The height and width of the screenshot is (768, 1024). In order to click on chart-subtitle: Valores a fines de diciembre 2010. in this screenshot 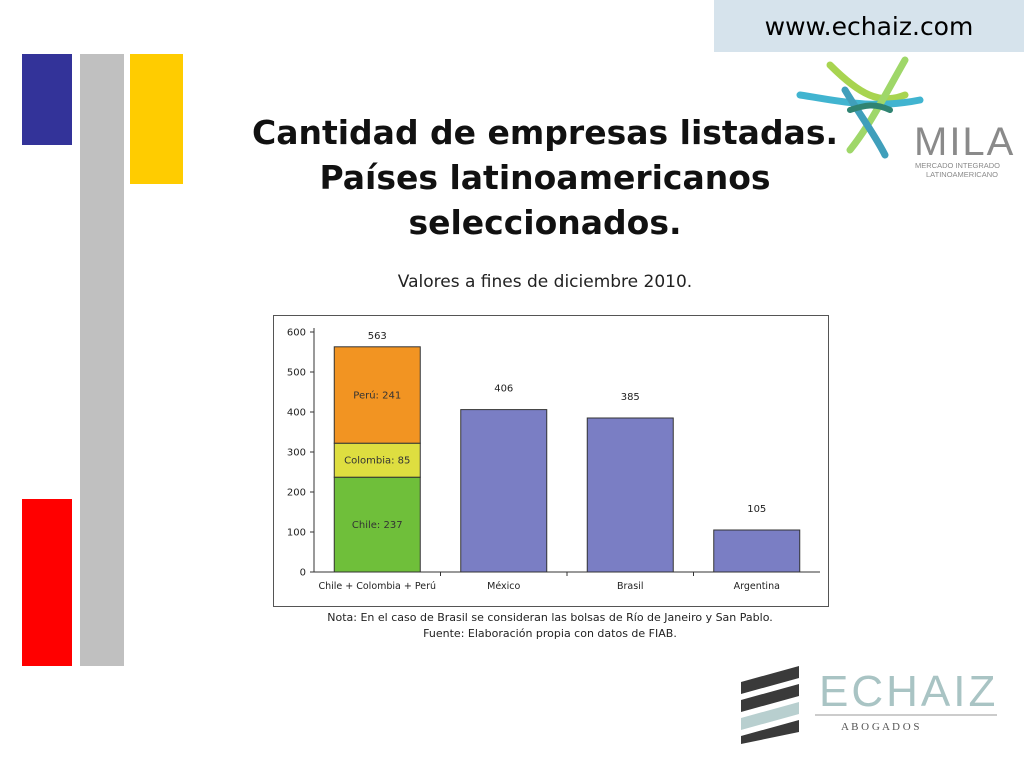, I will do `click(545, 282)`.